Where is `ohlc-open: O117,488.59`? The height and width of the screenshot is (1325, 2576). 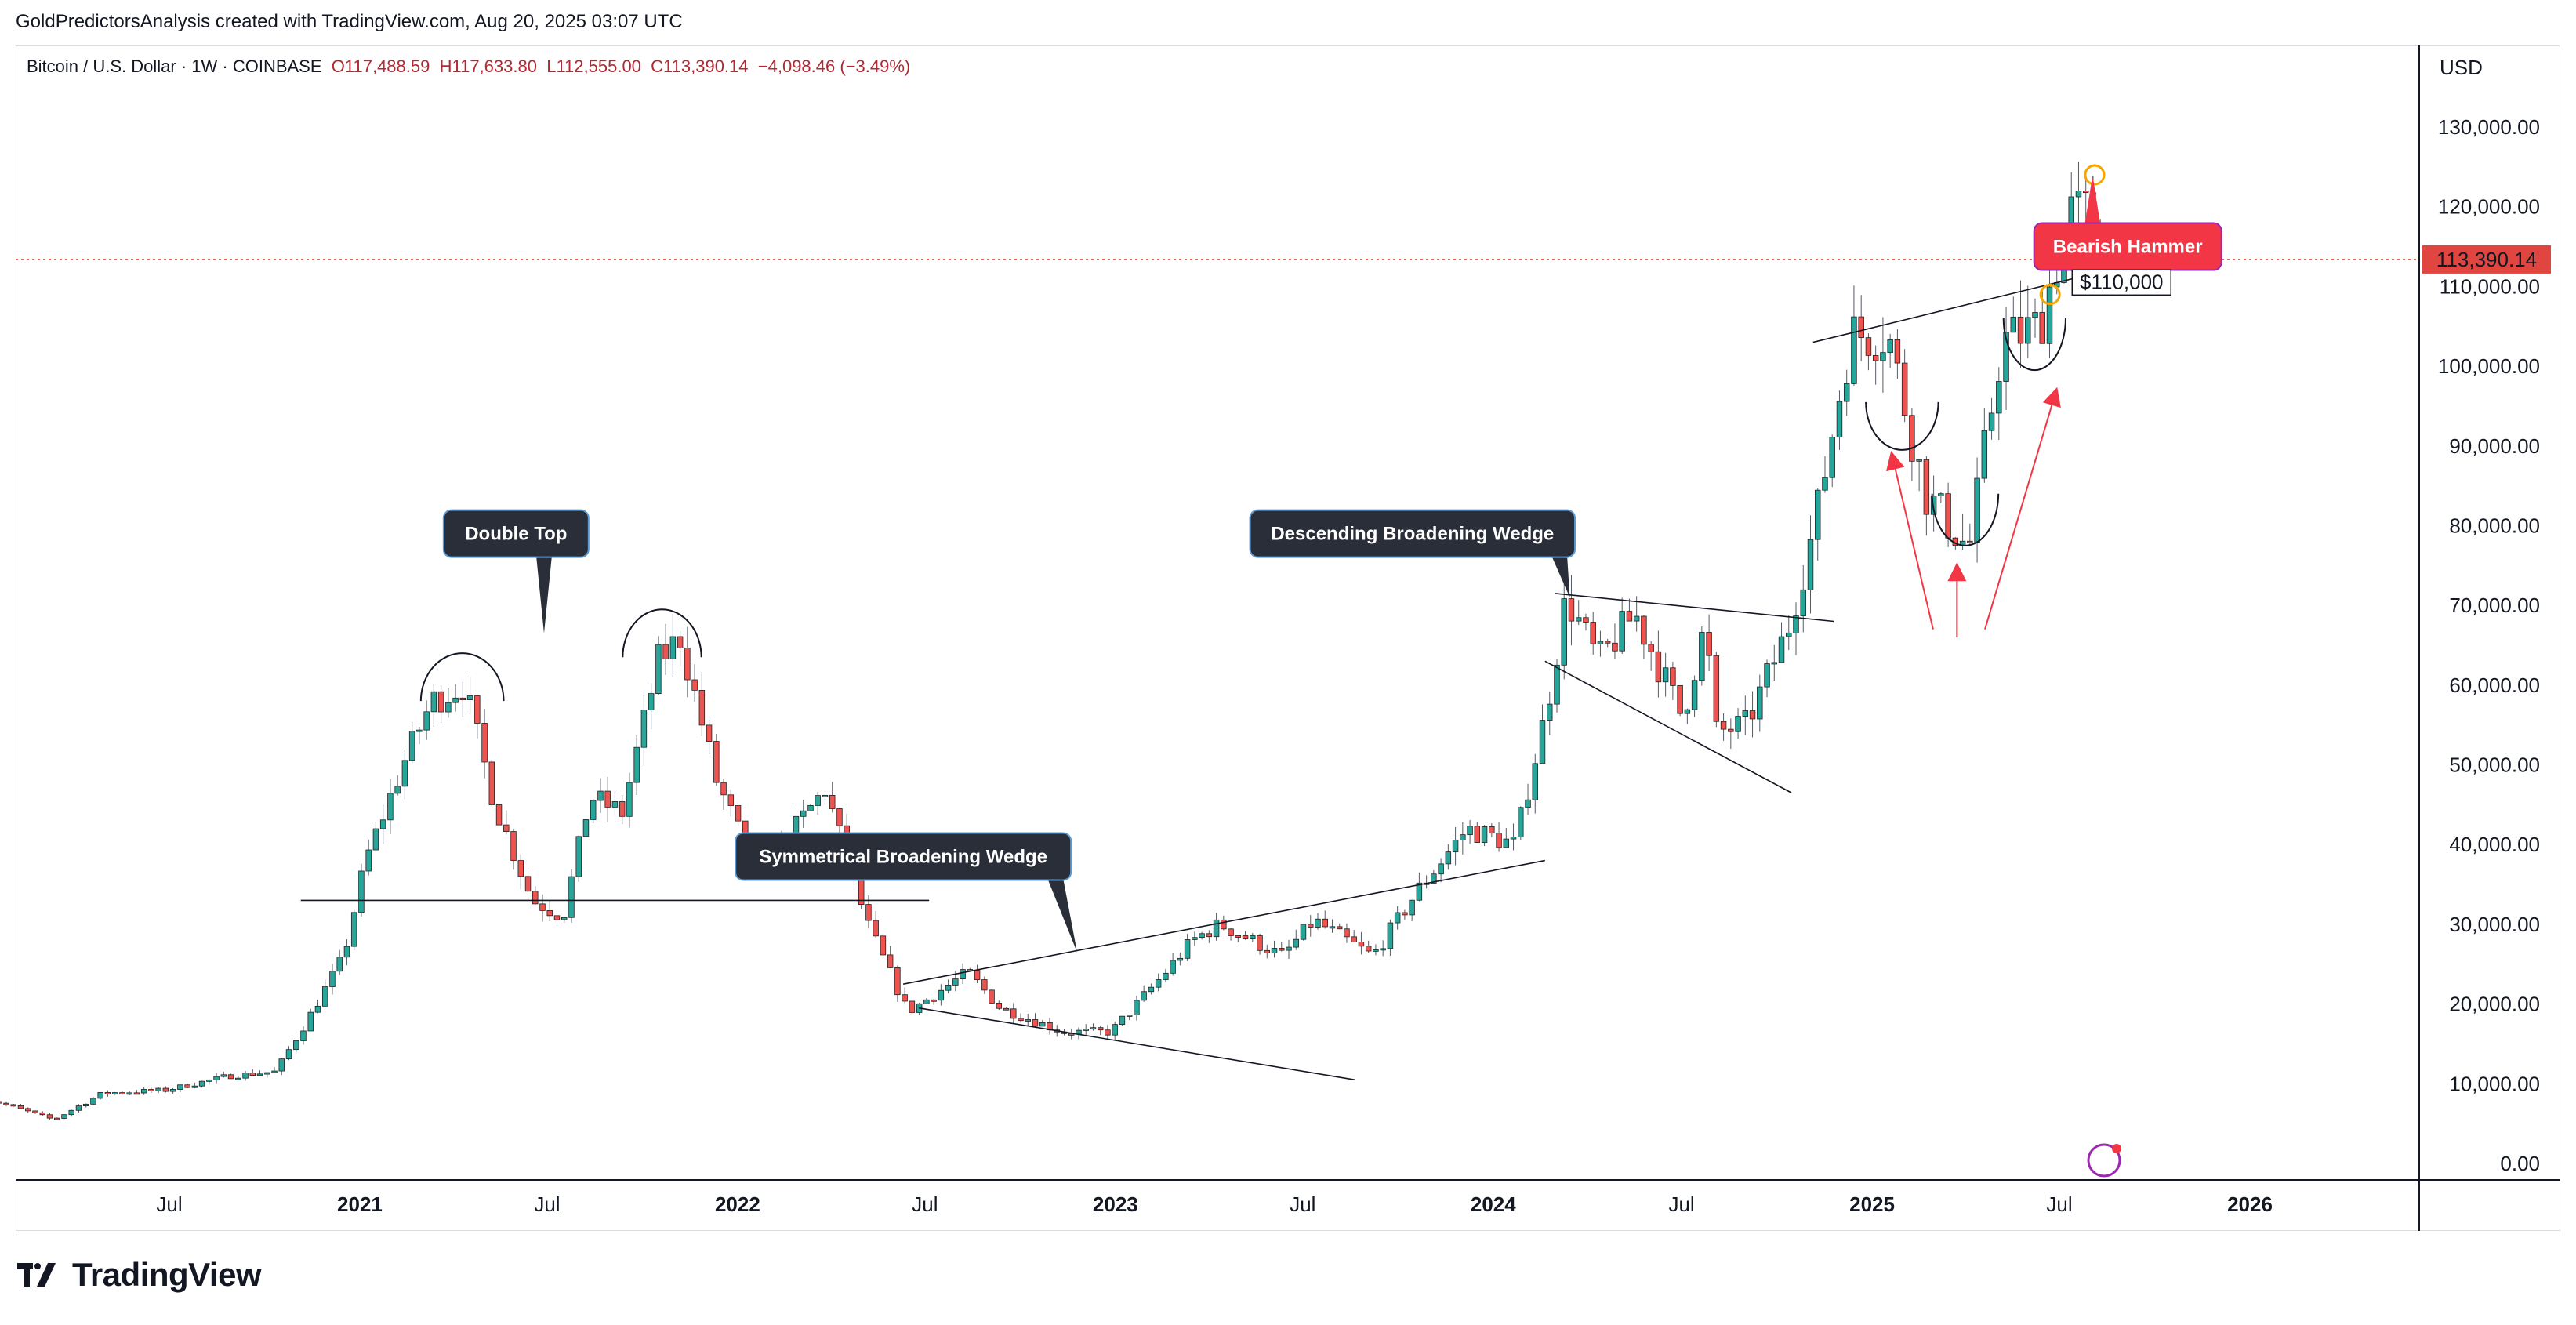 ohlc-open: O117,488.59 is located at coordinates (381, 66).